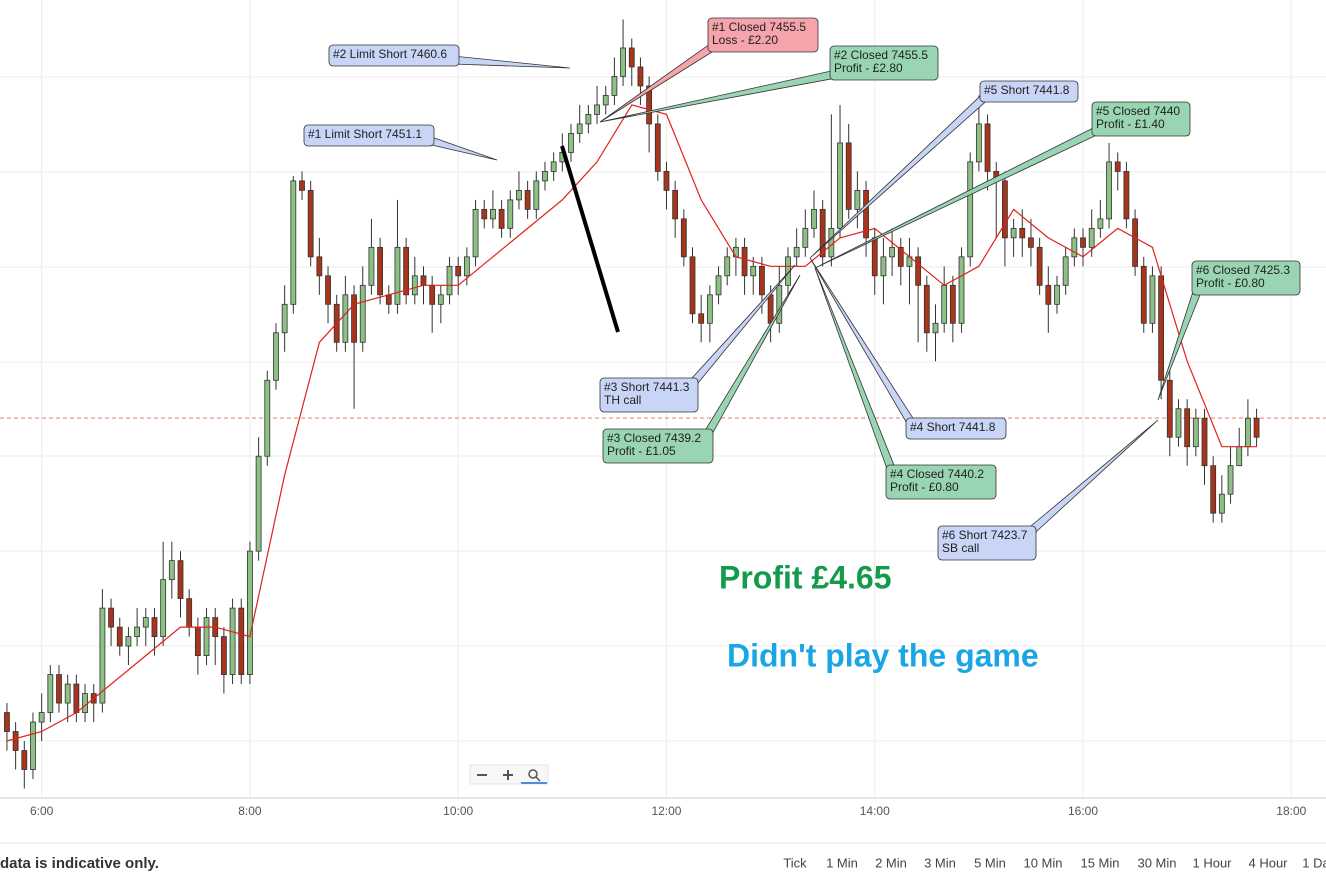 The image size is (1326, 884). I want to click on x-tick-label: 16:00, so click(1083, 811).